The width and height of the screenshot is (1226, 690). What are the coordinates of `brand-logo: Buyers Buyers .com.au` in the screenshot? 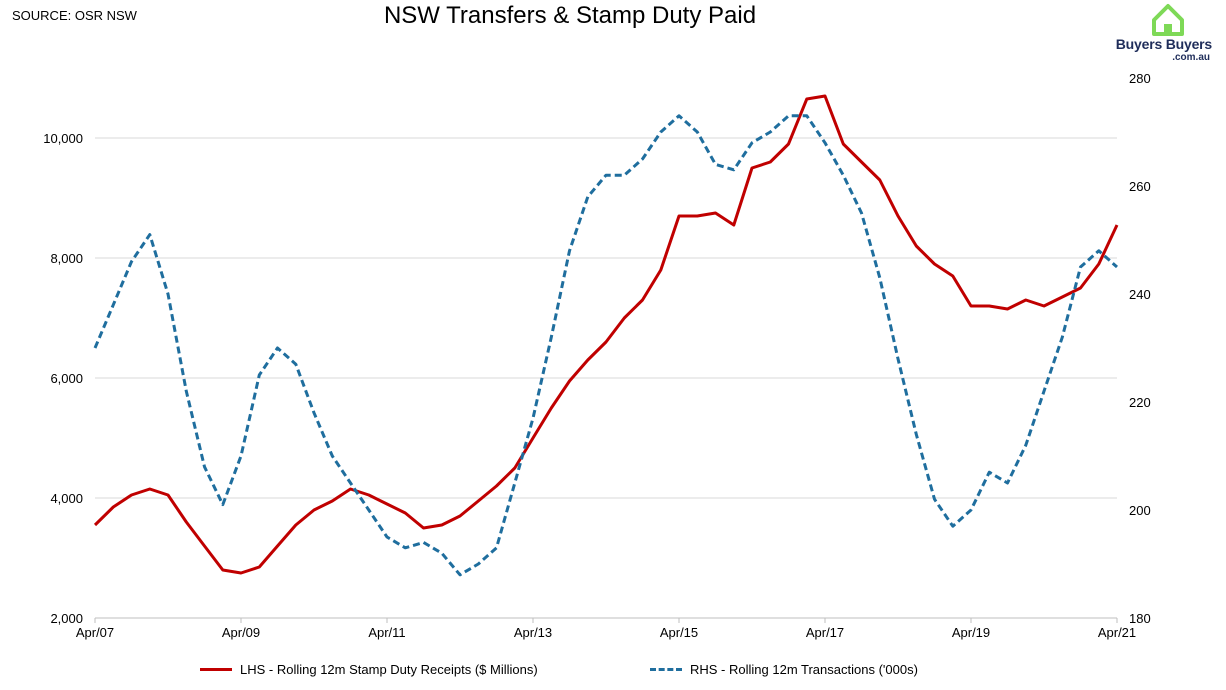 It's located at (1147, 33).